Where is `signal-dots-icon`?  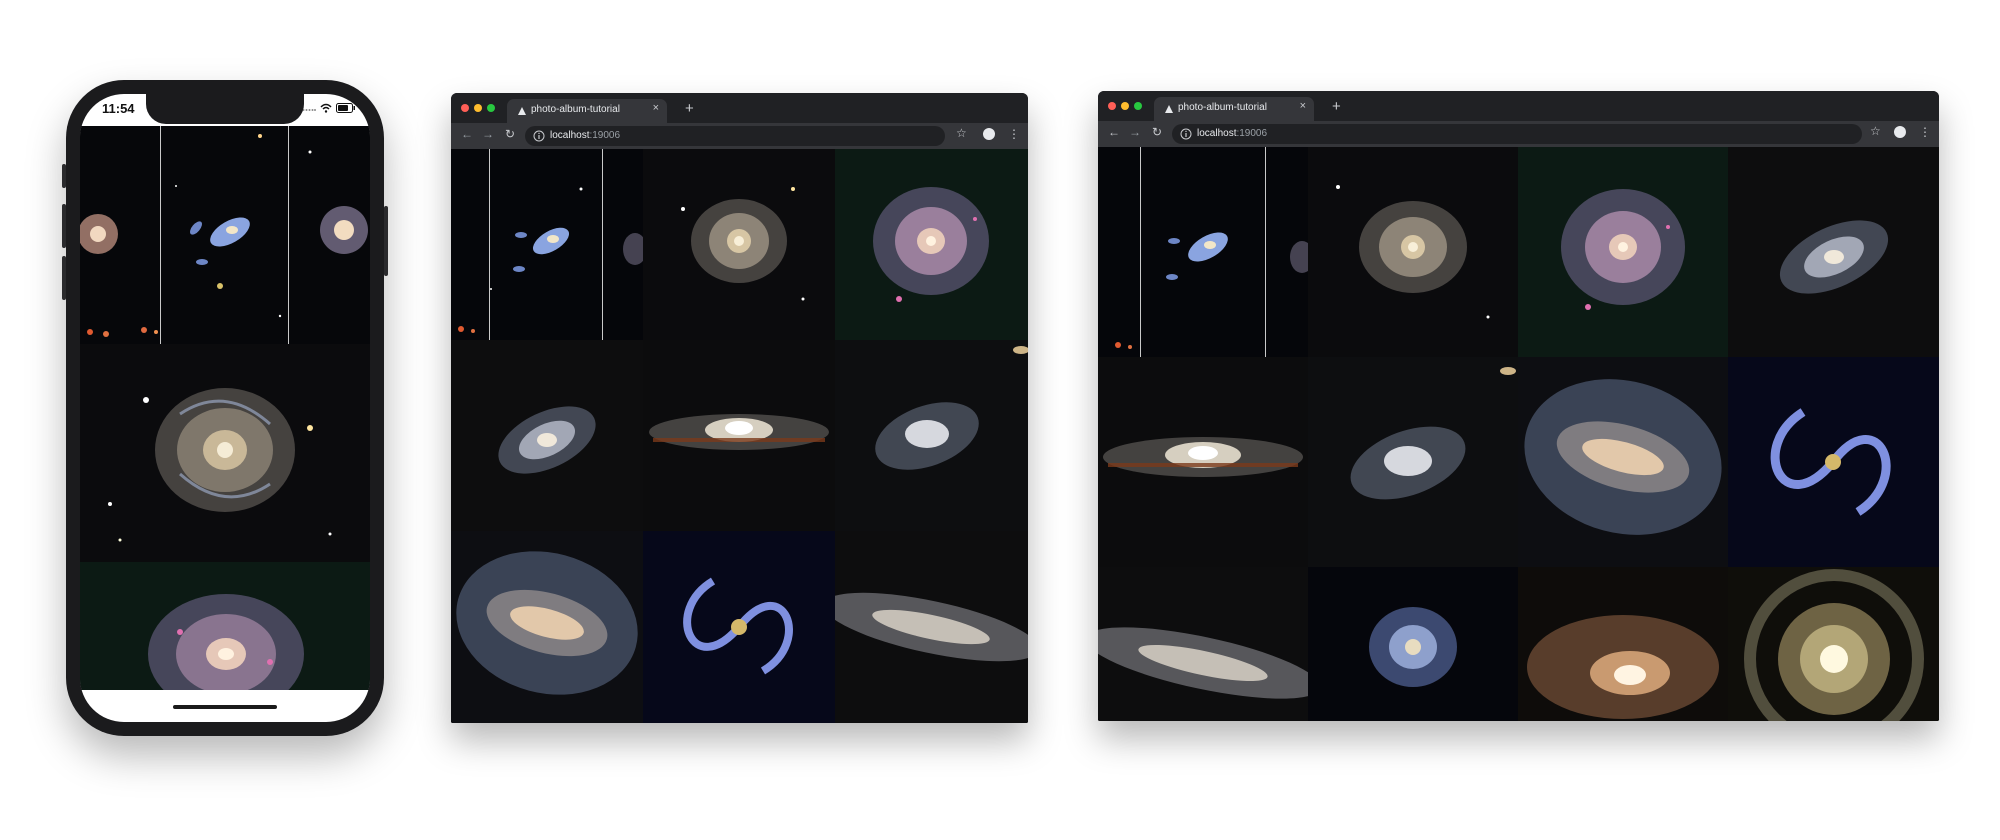 signal-dots-icon is located at coordinates (309, 109).